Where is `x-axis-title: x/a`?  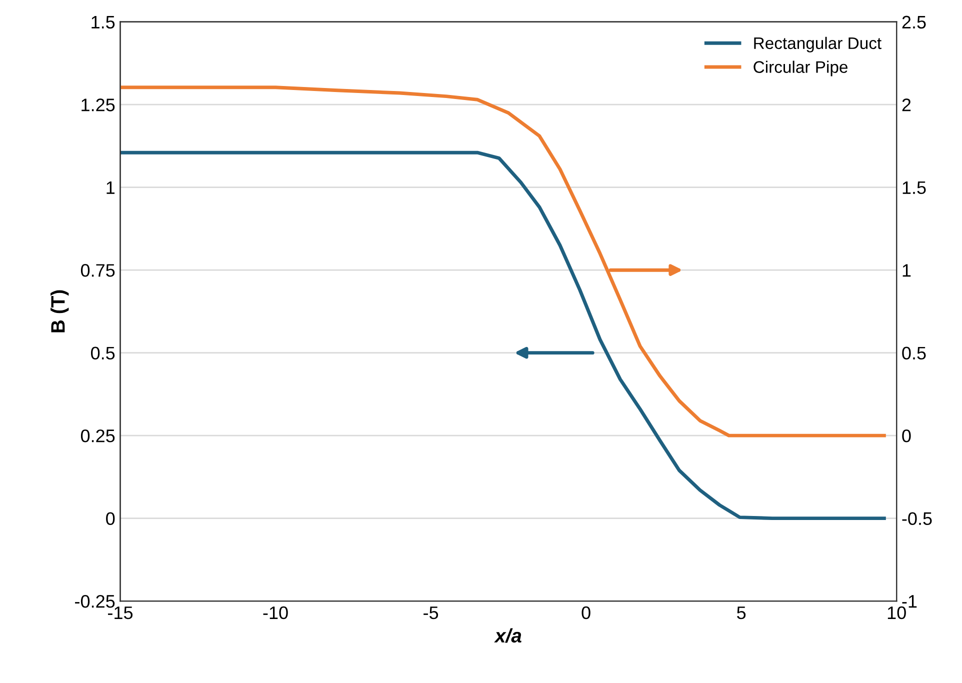
x-axis-title: x/a is located at coordinates (508, 635).